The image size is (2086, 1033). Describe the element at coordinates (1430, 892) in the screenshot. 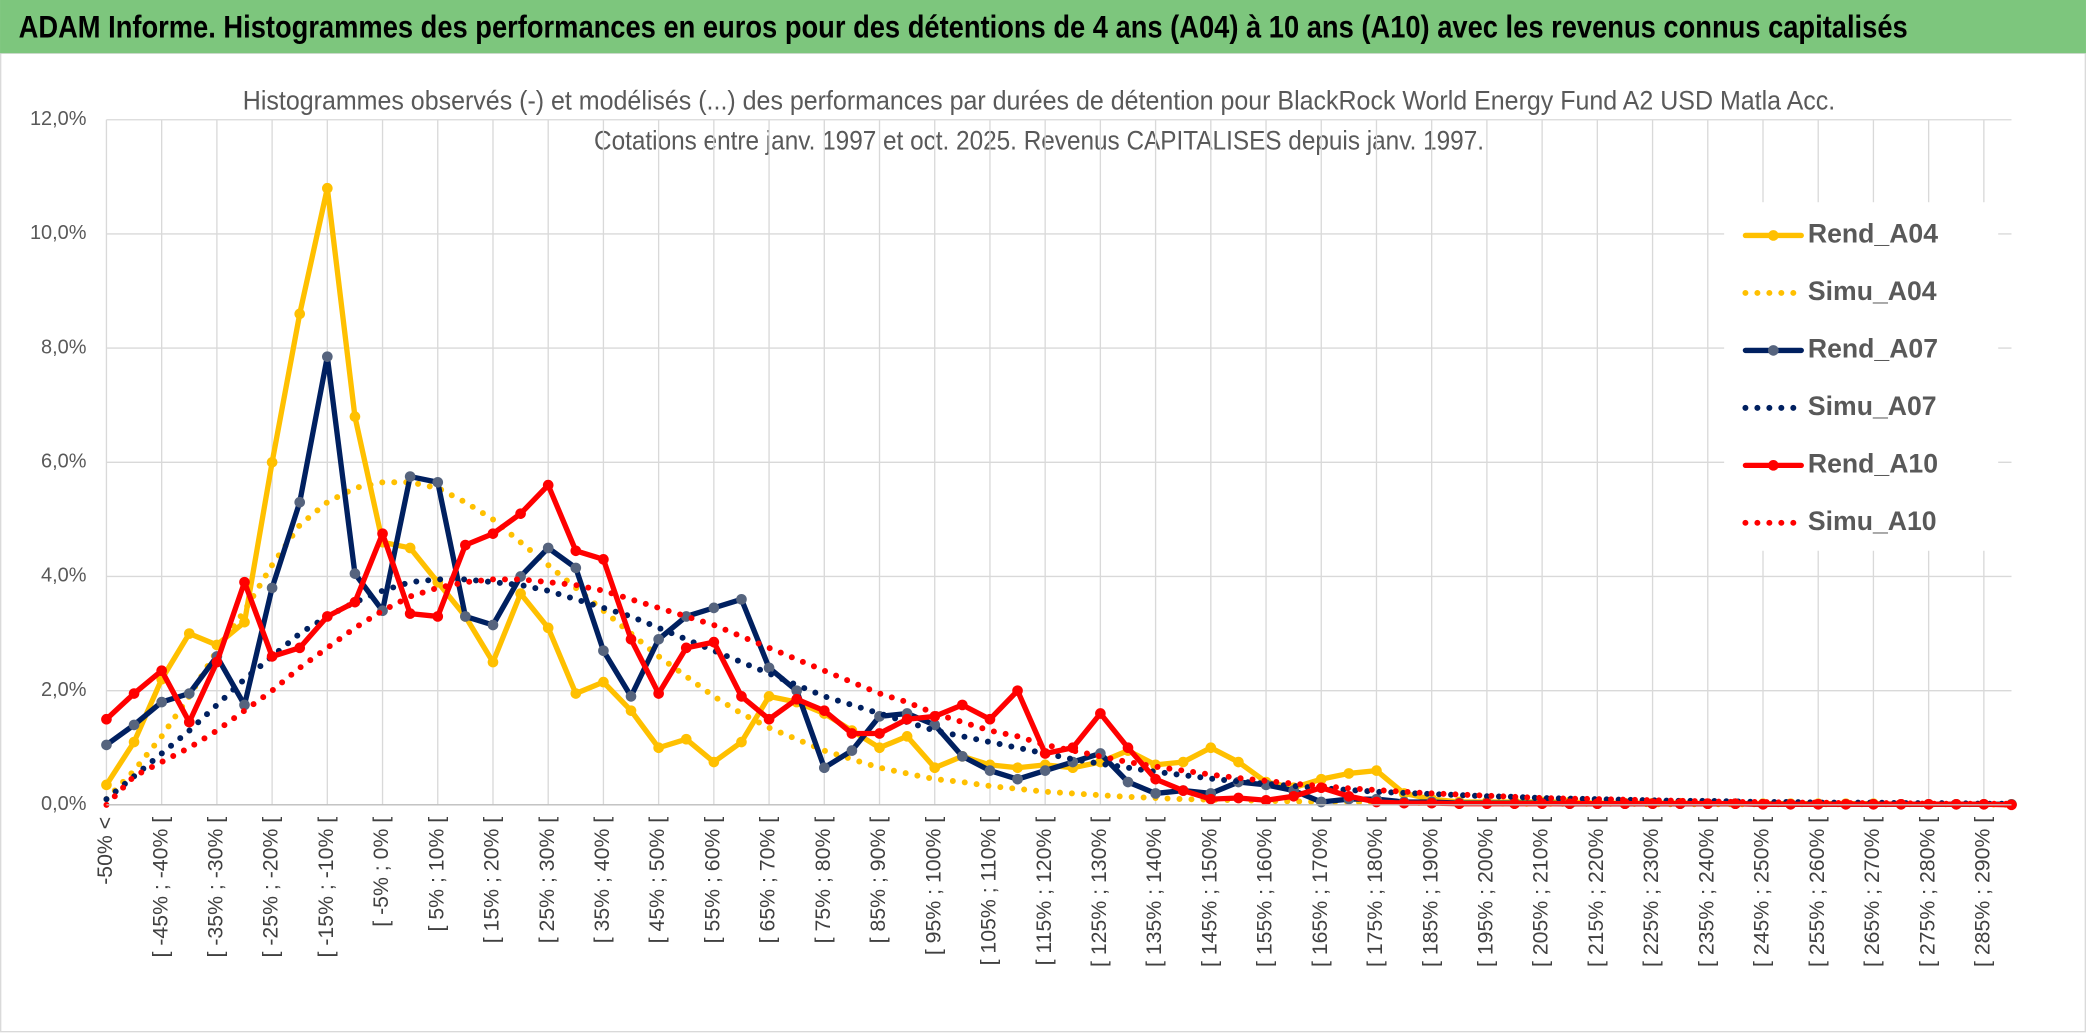

I see `x-tick-label: [ 185% ; 190% [` at that location.